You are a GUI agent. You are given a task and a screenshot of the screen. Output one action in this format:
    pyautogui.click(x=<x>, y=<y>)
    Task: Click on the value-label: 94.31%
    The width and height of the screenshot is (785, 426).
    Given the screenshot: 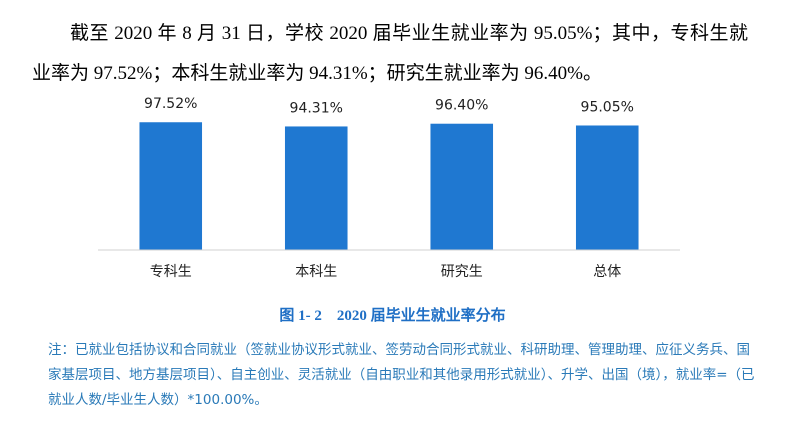 What is the action you would take?
    pyautogui.click(x=316, y=108)
    